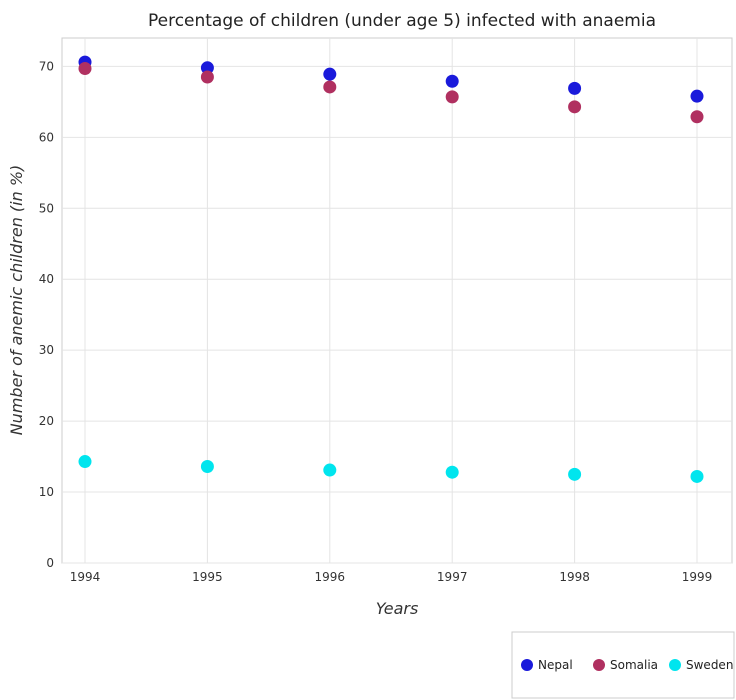 This screenshot has width=736, height=700. What do you see at coordinates (46, 137) in the screenshot?
I see `y-tick-label: 60` at bounding box center [46, 137].